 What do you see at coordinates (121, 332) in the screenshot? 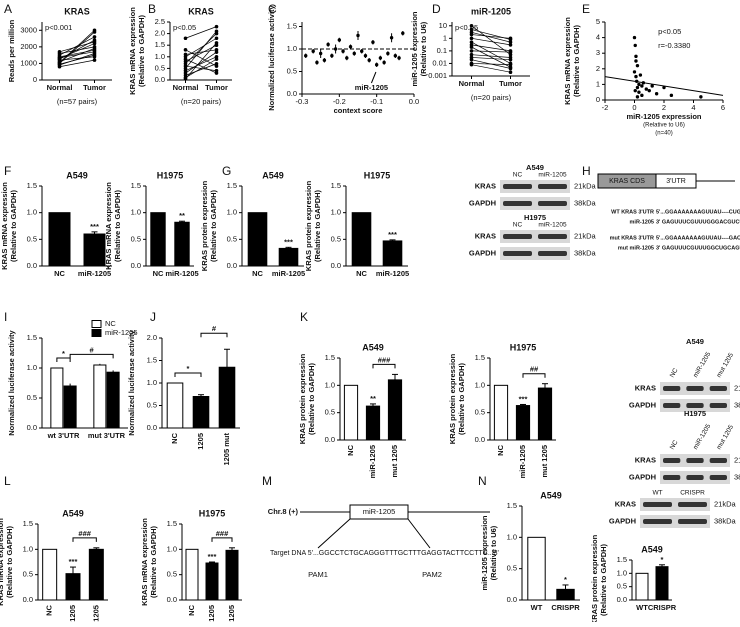
I see `legend-label: miR-1205` at bounding box center [121, 332].